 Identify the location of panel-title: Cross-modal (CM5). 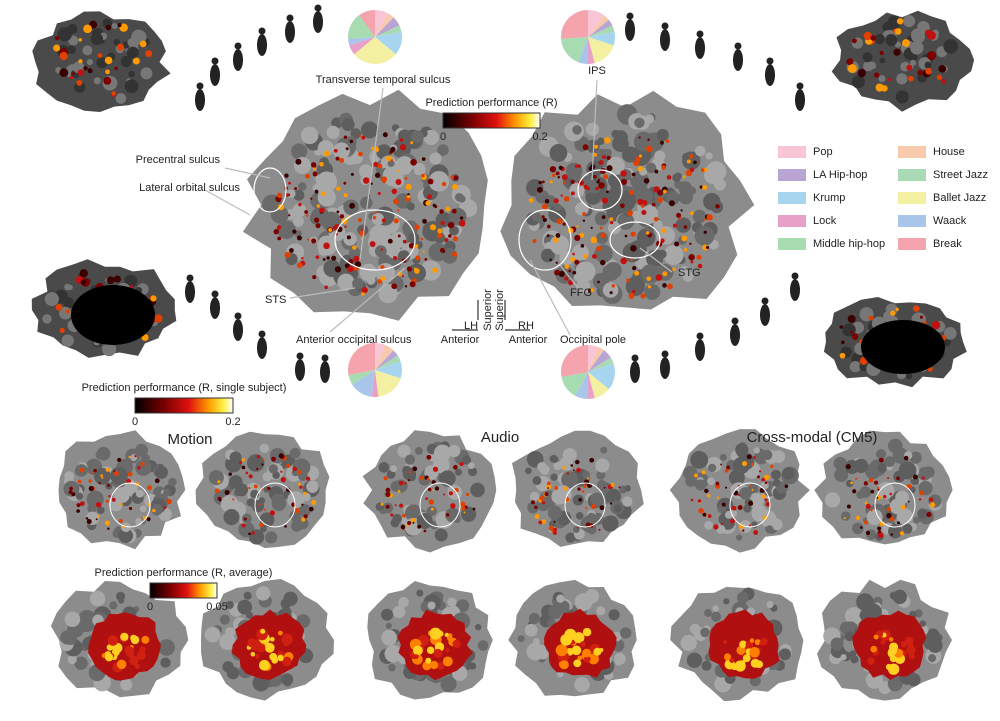
(812, 437).